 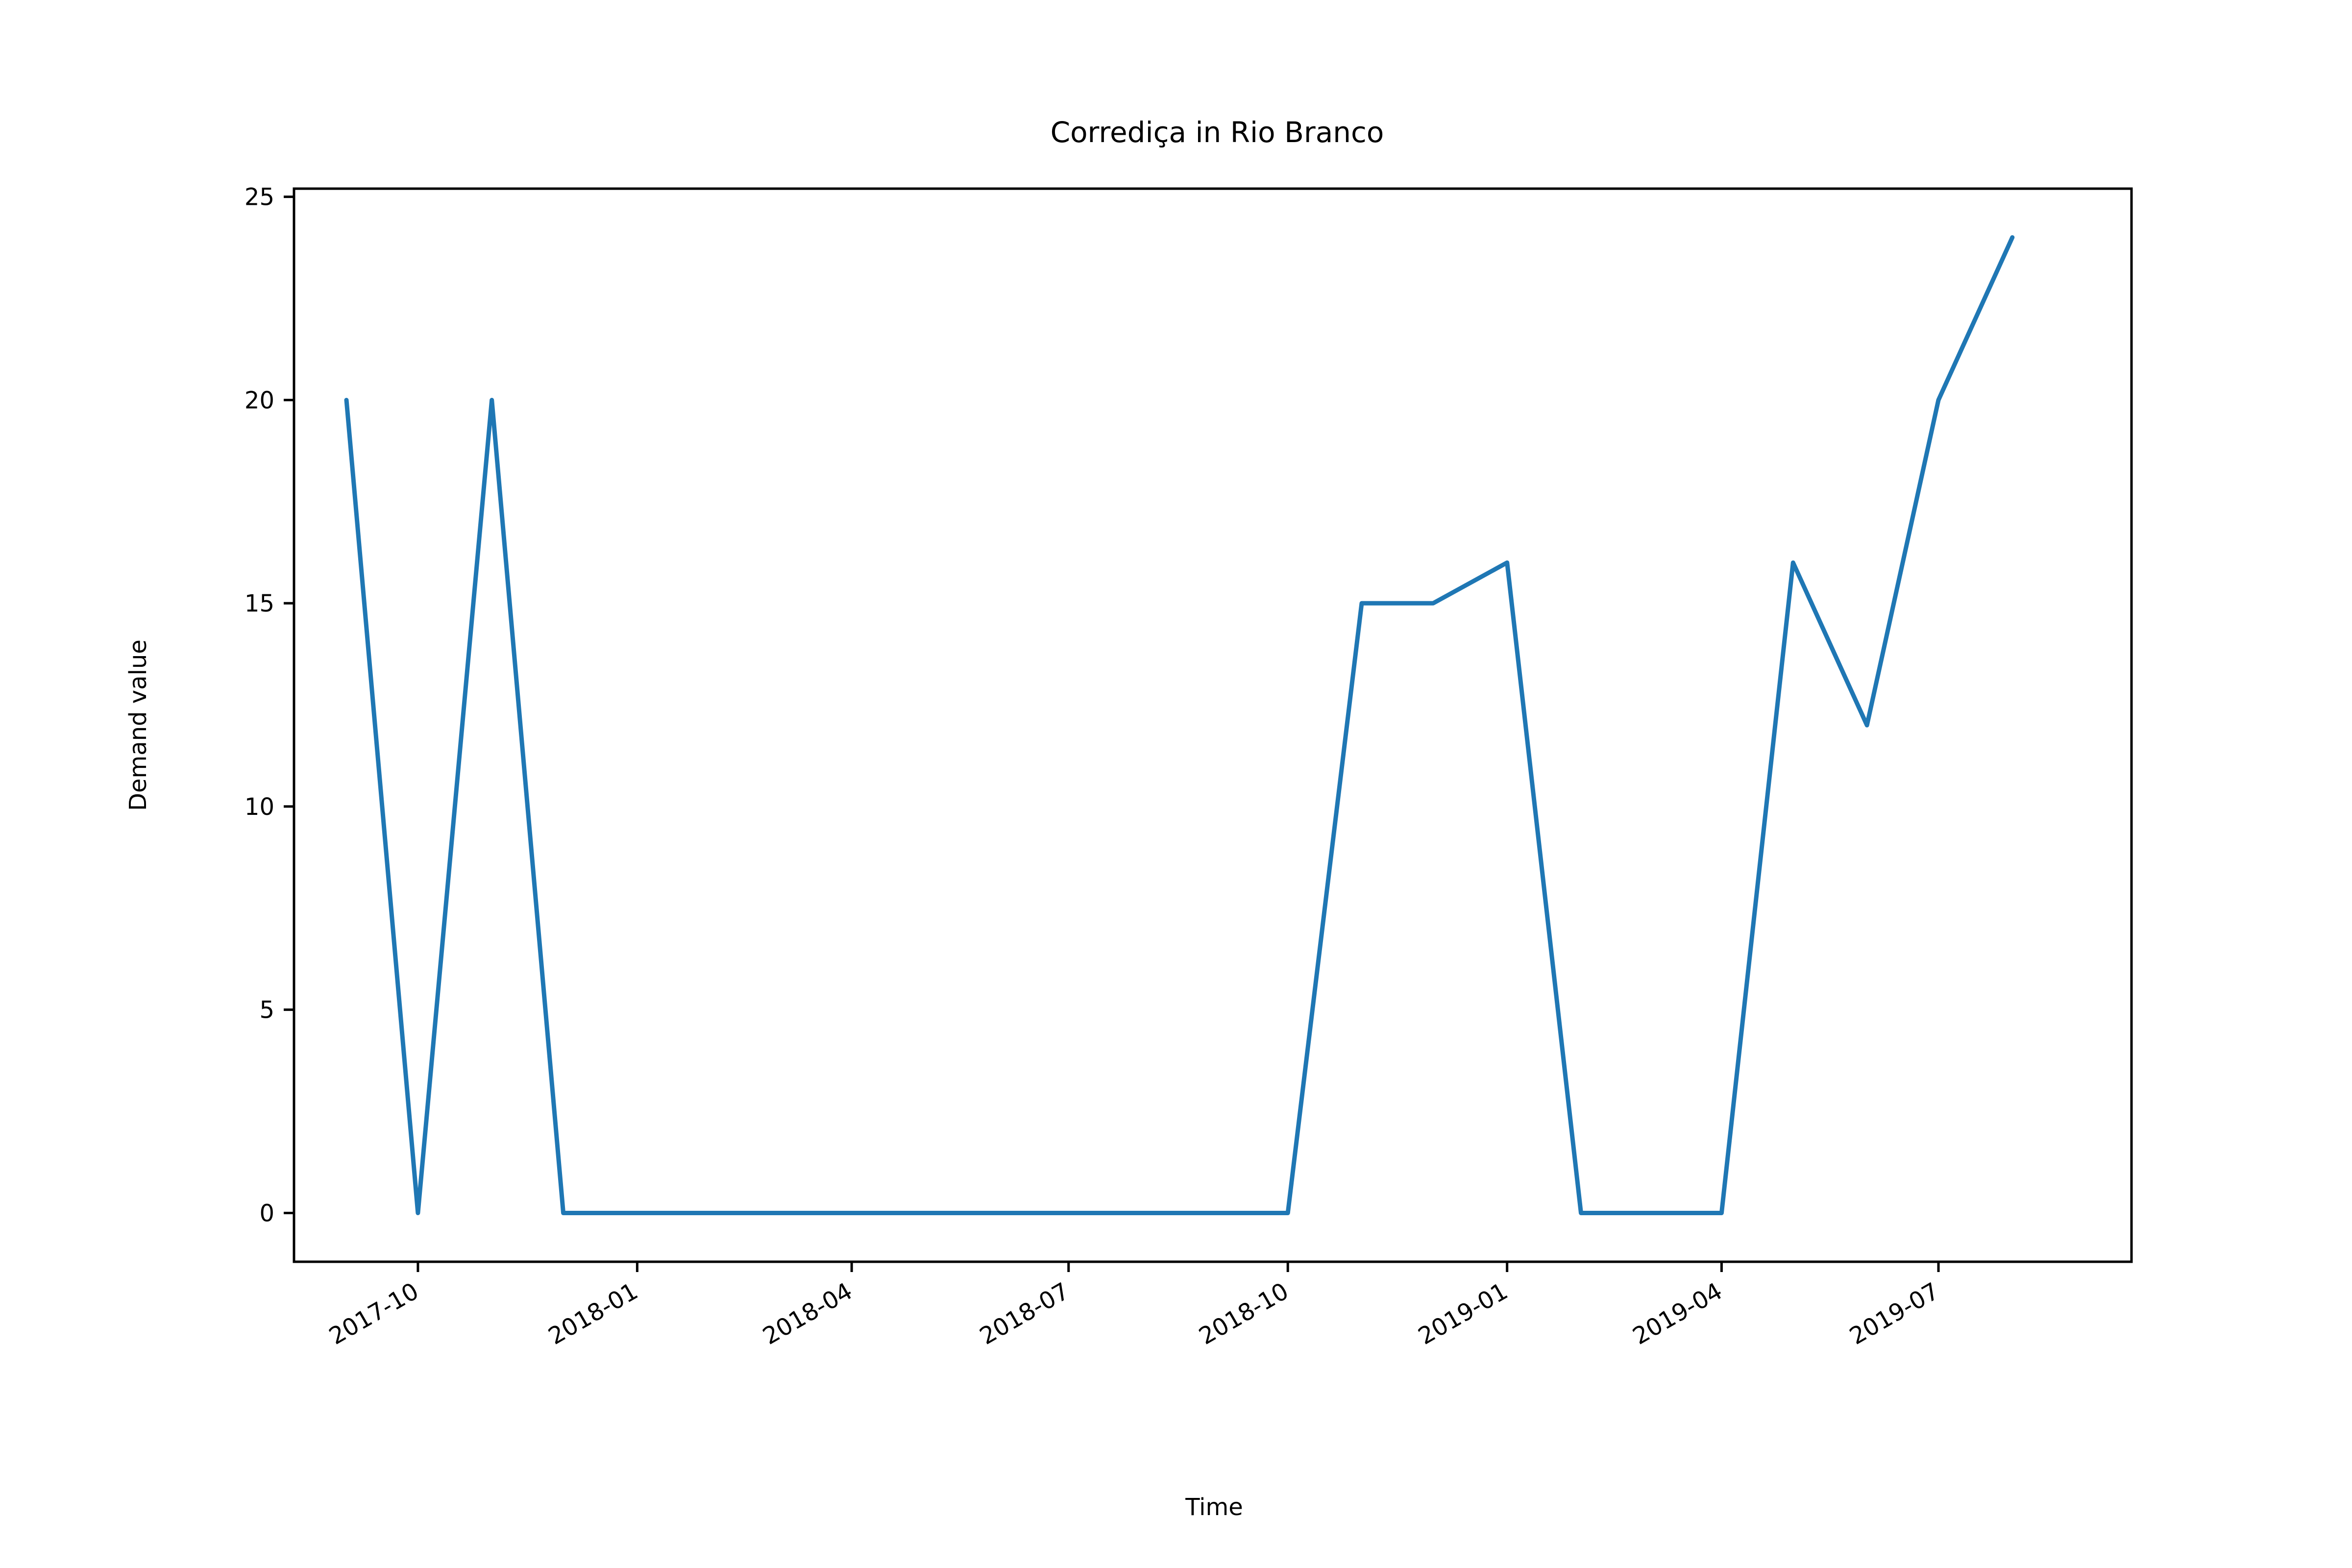 What do you see at coordinates (1217, 132) in the screenshot?
I see `chart-title: Corrediça in Rio Branco` at bounding box center [1217, 132].